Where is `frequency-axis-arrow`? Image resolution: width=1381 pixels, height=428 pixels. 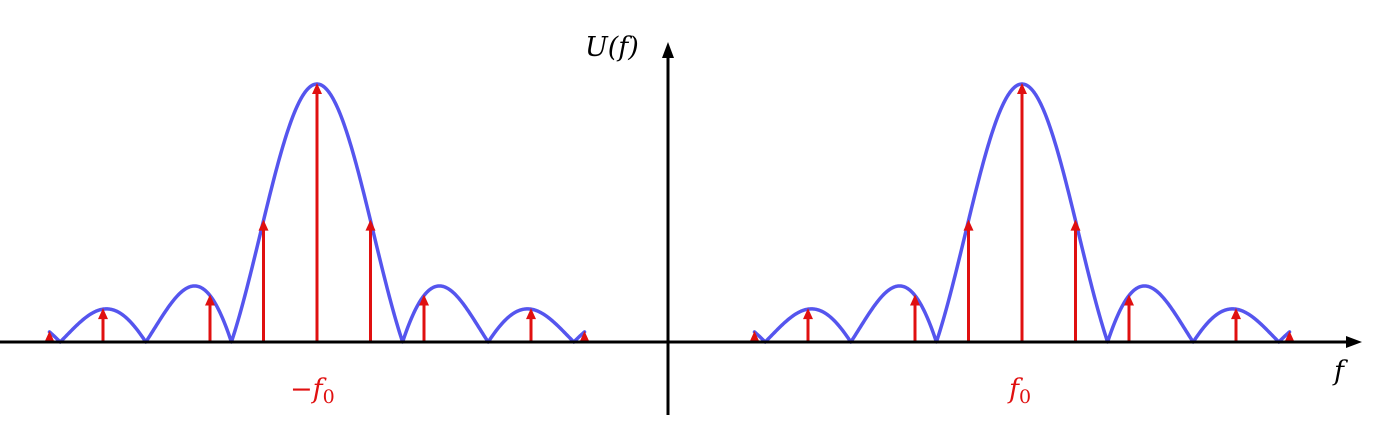
frequency-axis-arrow is located at coordinates (1354, 342).